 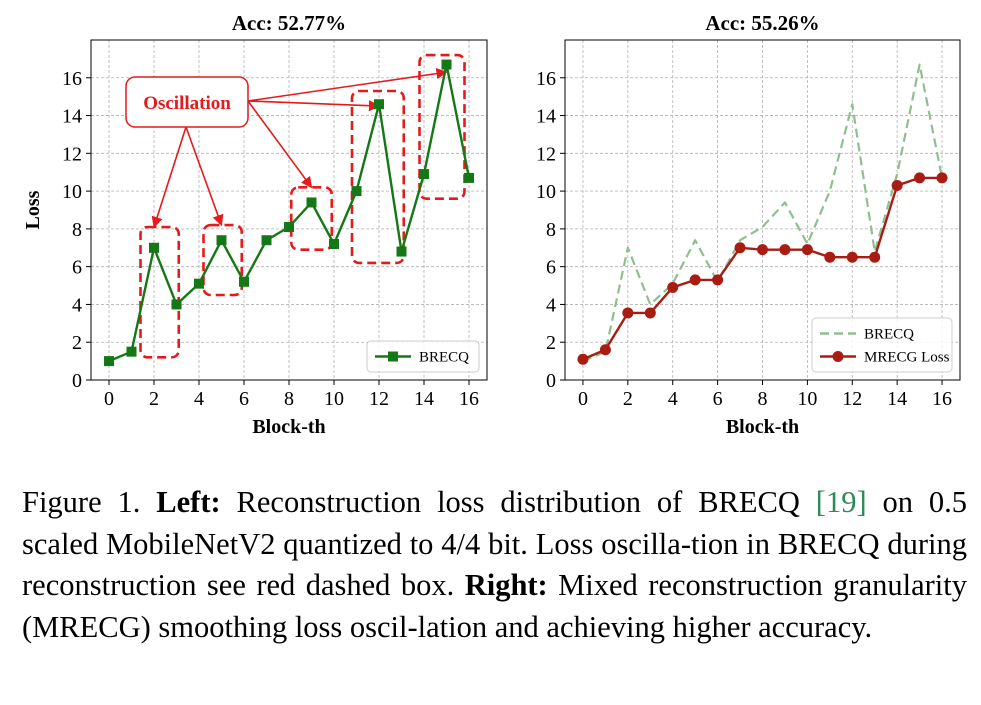 What do you see at coordinates (762, 427) in the screenshot?
I see `x-axis-label: Block-th` at bounding box center [762, 427].